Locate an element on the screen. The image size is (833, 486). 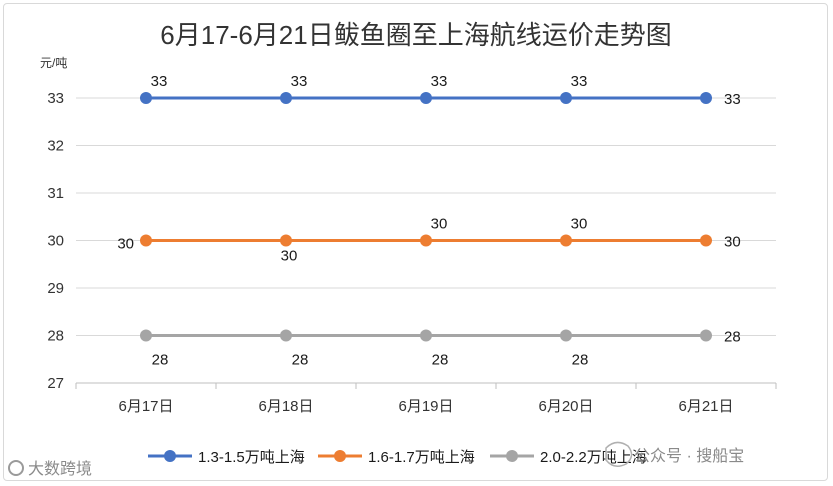
watermark-bottom-right: 公众号 · 搜船宝 is located at coordinates (674, 454).